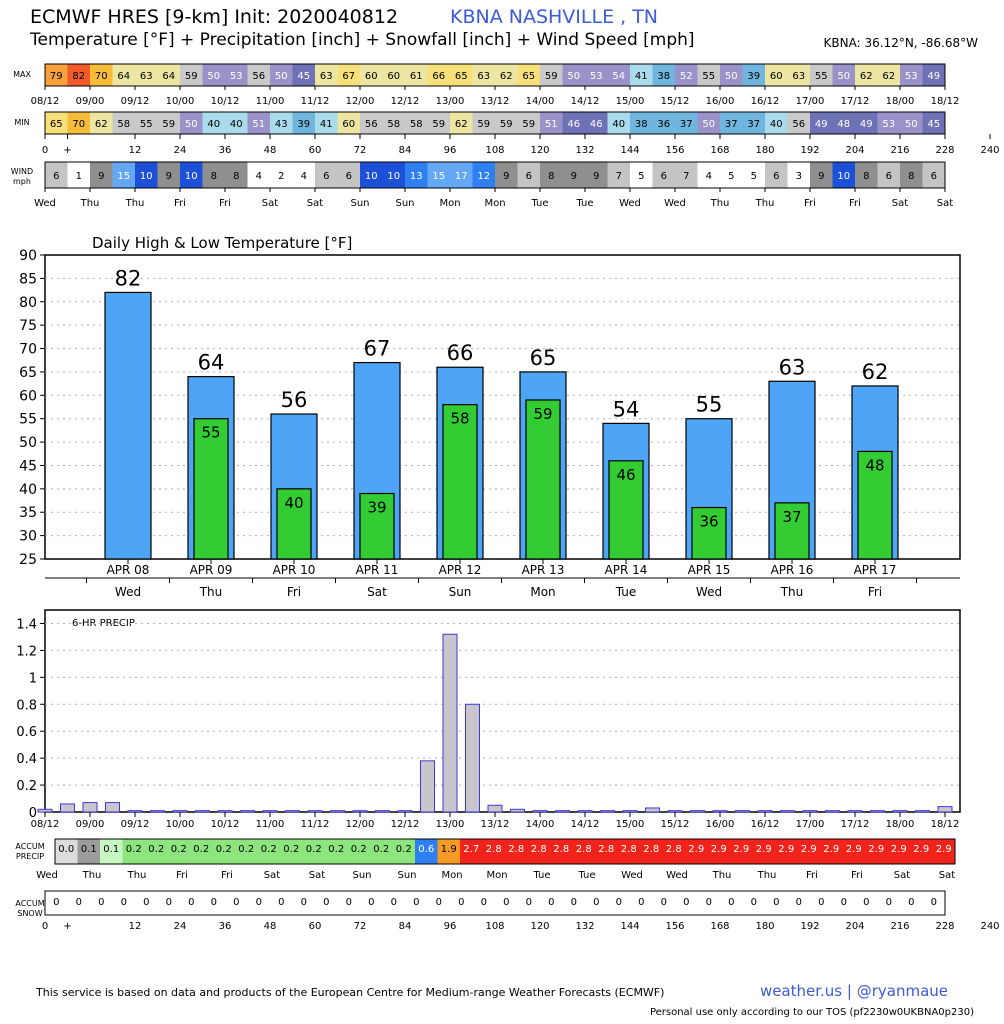  What do you see at coordinates (900, 203) in the screenshot?
I see `wind-strip-day-tick: Sat` at bounding box center [900, 203].